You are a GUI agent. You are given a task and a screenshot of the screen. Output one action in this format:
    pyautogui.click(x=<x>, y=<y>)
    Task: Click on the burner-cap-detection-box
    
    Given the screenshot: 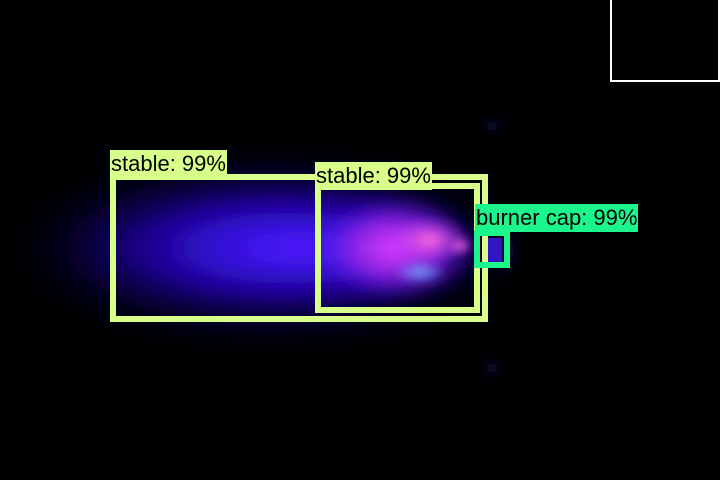 What is the action you would take?
    pyautogui.click(x=492, y=249)
    